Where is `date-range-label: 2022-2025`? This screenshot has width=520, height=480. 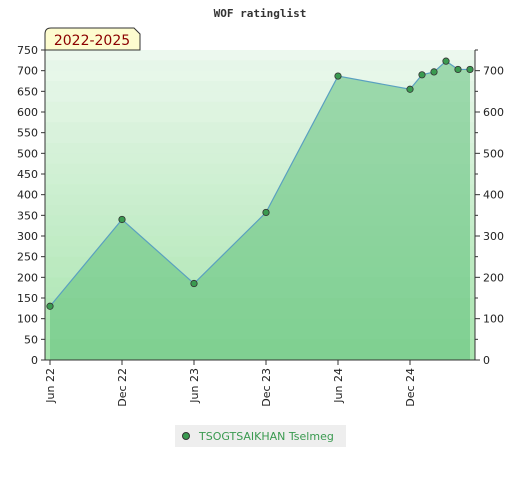
date-range-label: 2022-2025 is located at coordinates (92, 41).